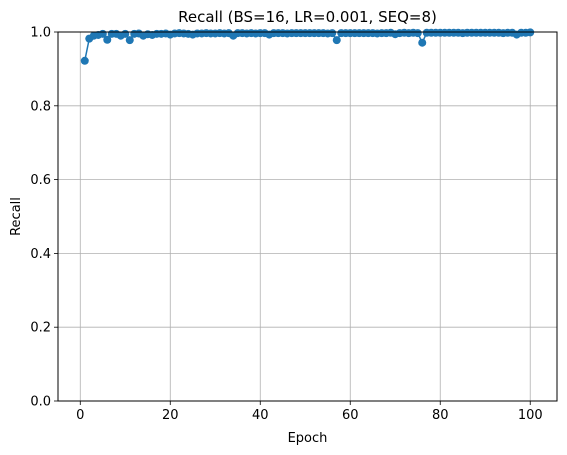 This screenshot has height=455, width=567. Describe the element at coordinates (530, 415) in the screenshot. I see `x-tick-label: 100` at that location.